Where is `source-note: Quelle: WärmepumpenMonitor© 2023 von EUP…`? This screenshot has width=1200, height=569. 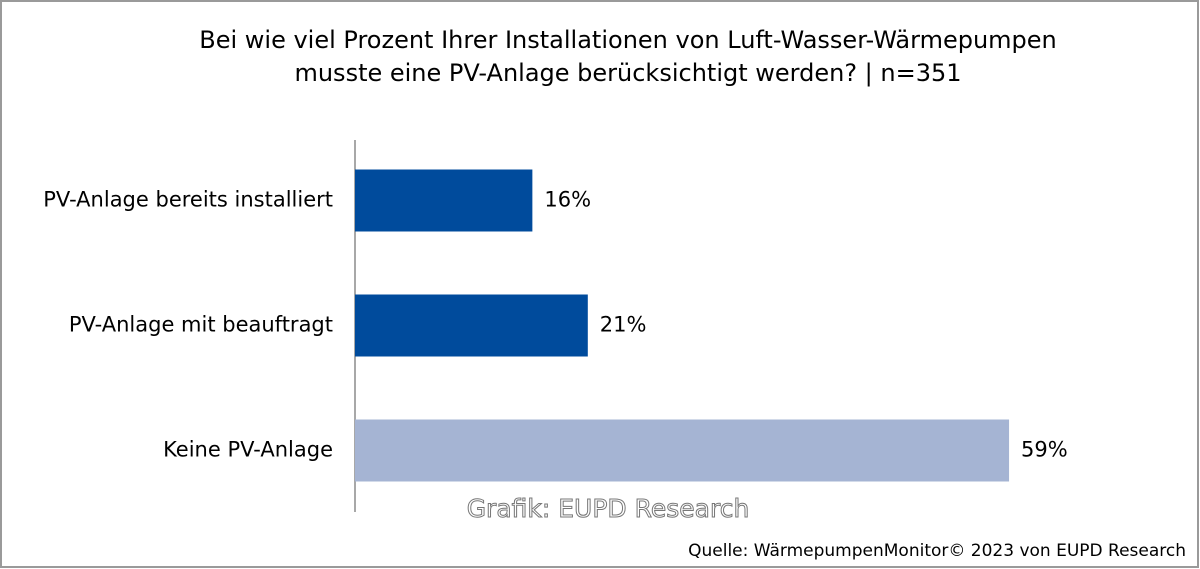
source-note: Quelle: WärmepumpenMonitor© 2023 von EUP… is located at coordinates (937, 551).